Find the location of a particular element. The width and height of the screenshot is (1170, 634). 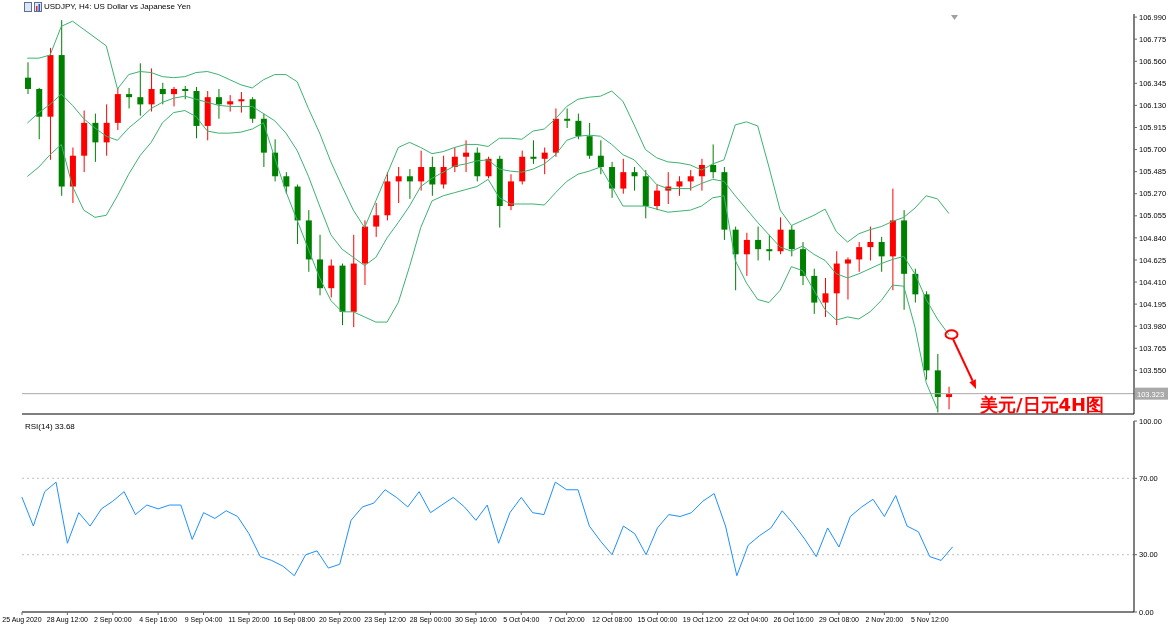

line-series is located at coordinates (487, 529).